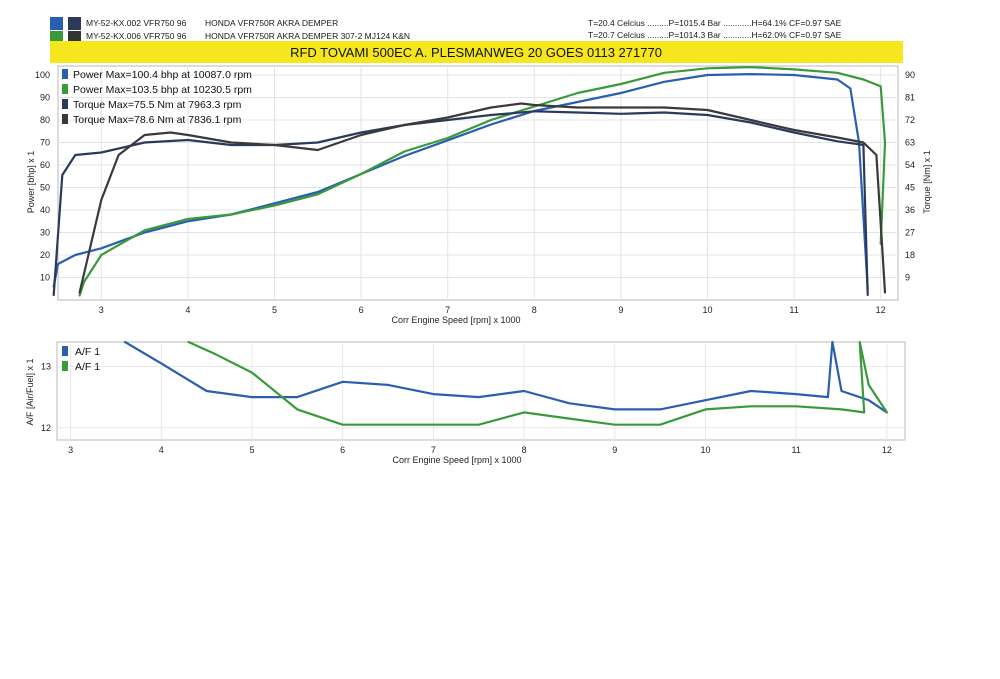 The image size is (1000, 679). Describe the element at coordinates (795, 450) in the screenshot. I see `af-x-tick-label: 11` at that location.